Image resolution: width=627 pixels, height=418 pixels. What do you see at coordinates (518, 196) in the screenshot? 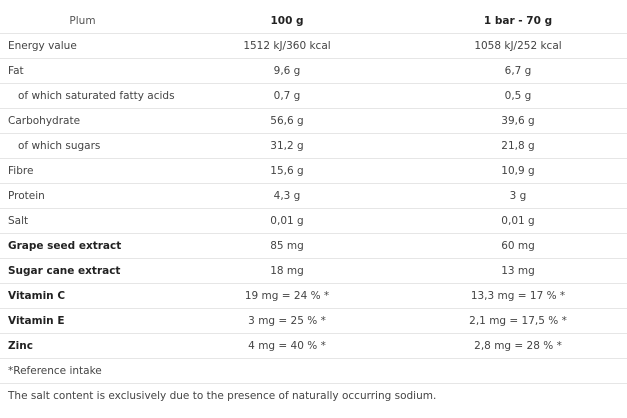
I see `value-per-bar: 3 g` at bounding box center [518, 196].